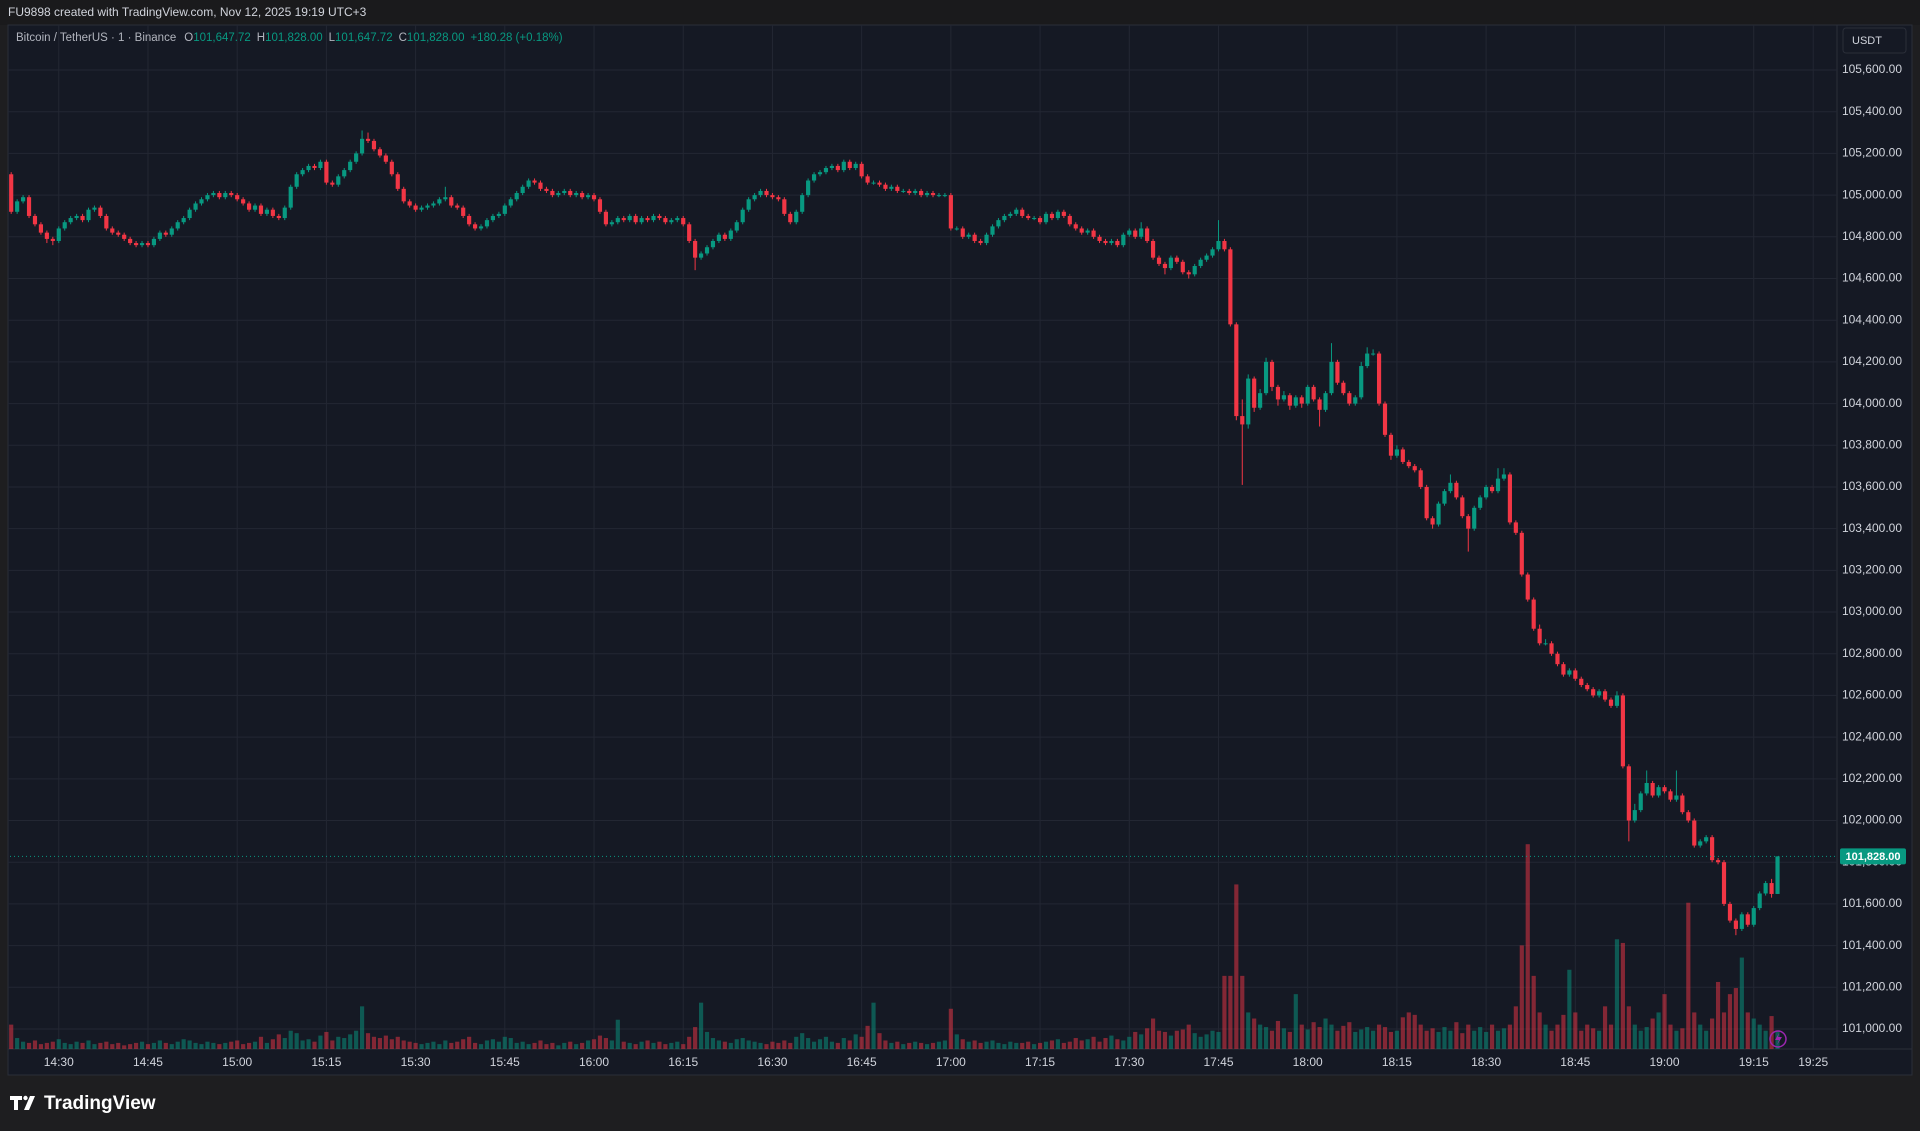 This screenshot has width=1920, height=1131. What do you see at coordinates (59, 1062) in the screenshot?
I see `x-tick-label: 14:30` at bounding box center [59, 1062].